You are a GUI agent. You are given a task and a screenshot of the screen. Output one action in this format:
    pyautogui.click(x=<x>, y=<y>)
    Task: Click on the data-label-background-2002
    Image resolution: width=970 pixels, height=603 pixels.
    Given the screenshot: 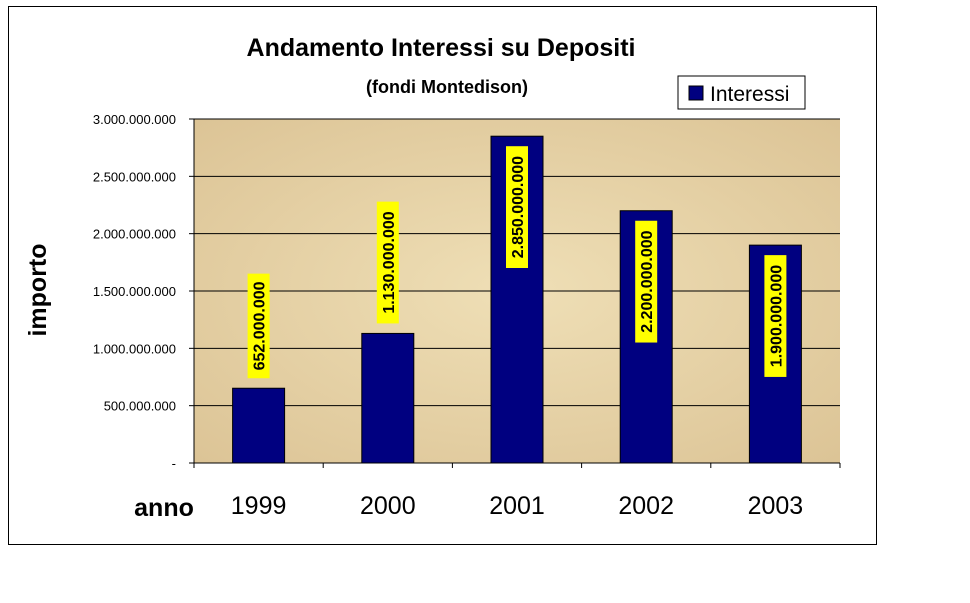 What is the action you would take?
    pyautogui.click(x=646, y=281)
    